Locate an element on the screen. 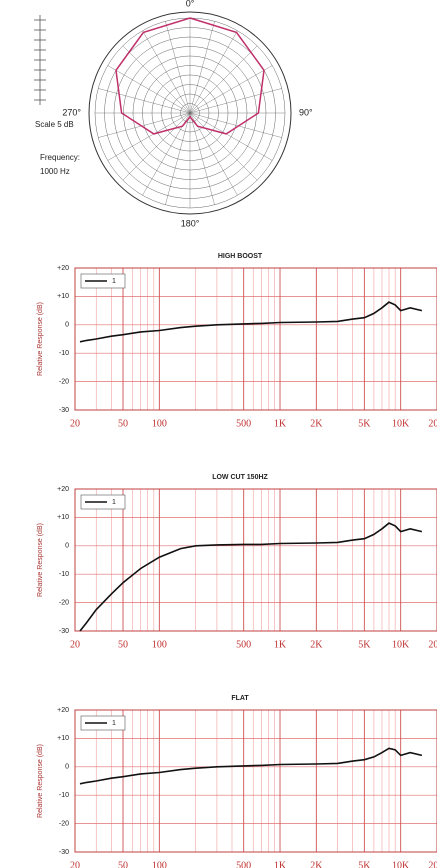 This screenshot has height=868, width=437. polar-ring is located at coordinates (190, 113).